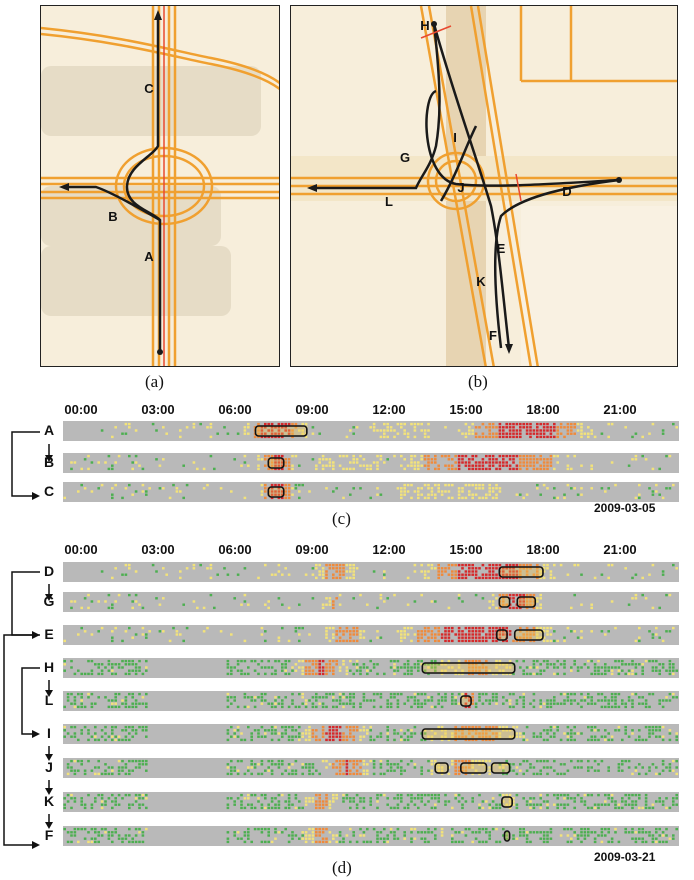 The image size is (694, 880). What do you see at coordinates (371, 463) in the screenshot?
I see `c-heatmap-row-b` at bounding box center [371, 463].